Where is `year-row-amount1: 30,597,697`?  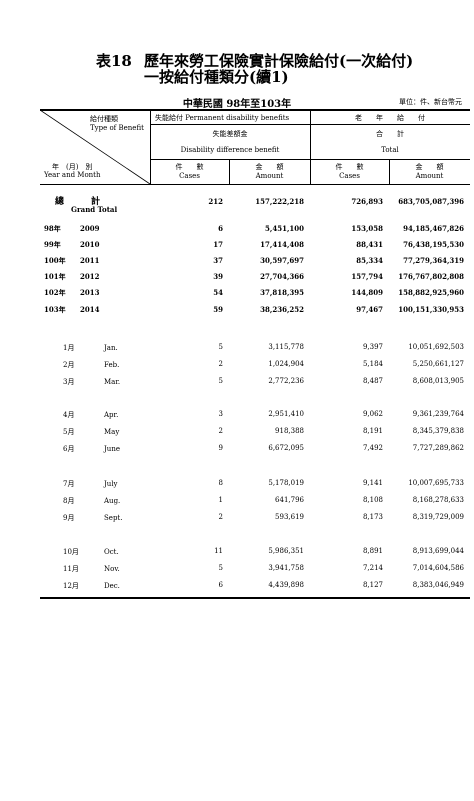
year-row-amount1: 30,597,697 is located at coordinates (282, 260).